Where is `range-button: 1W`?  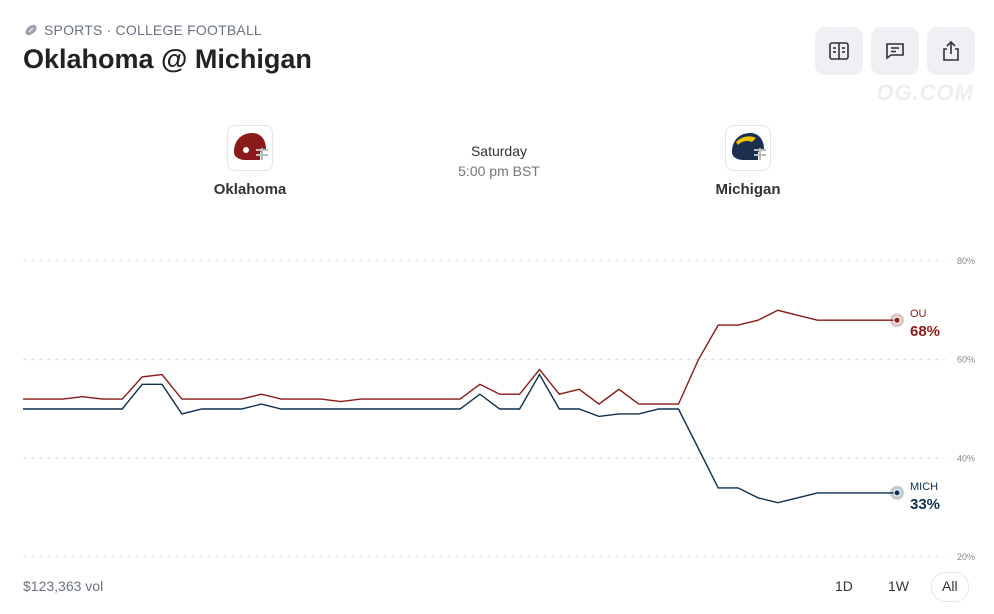 range-button: 1W is located at coordinates (898, 586).